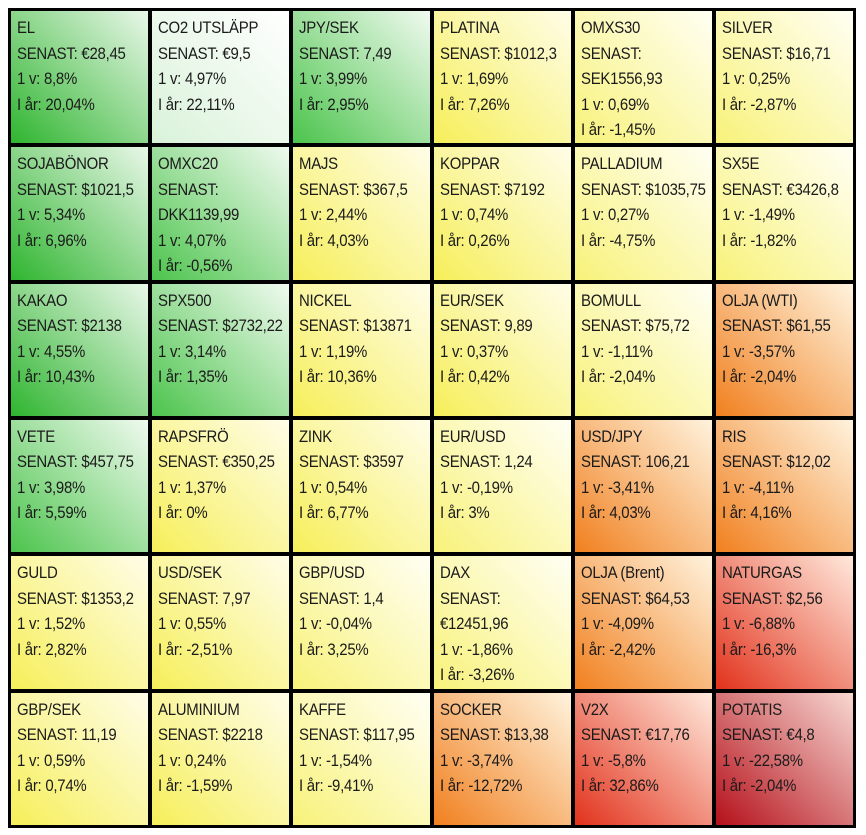  I want to click on tile-stat: SENAST: $7192, so click(492, 189).